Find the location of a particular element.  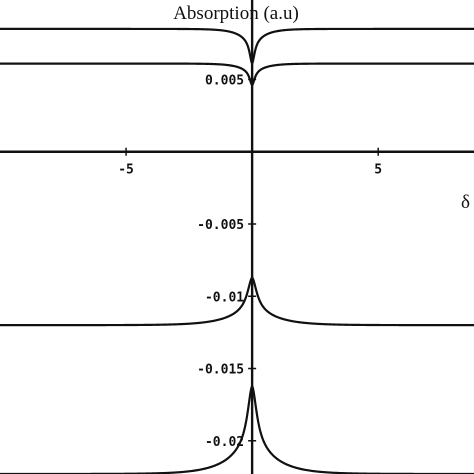

y-axis-title: Absorption (a.u) is located at coordinates (236, 13).